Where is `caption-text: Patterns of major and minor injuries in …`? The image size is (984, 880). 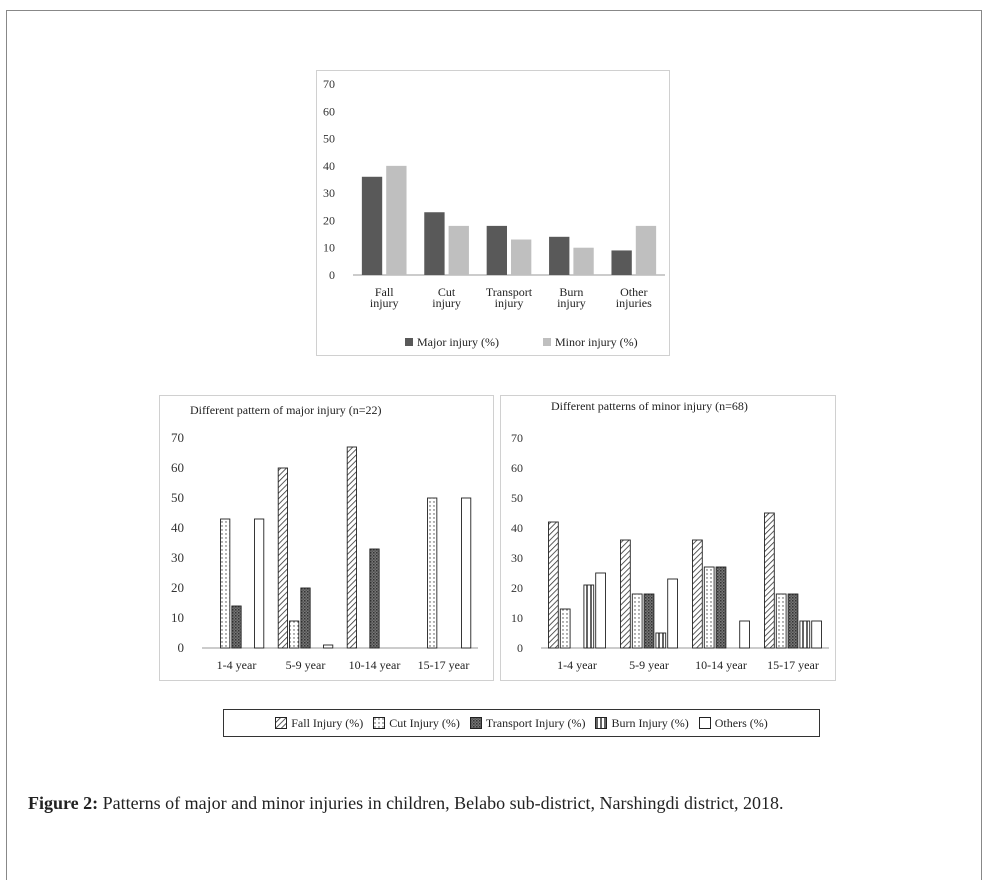
caption-text: Patterns of major and minor injuries in … is located at coordinates (443, 803).